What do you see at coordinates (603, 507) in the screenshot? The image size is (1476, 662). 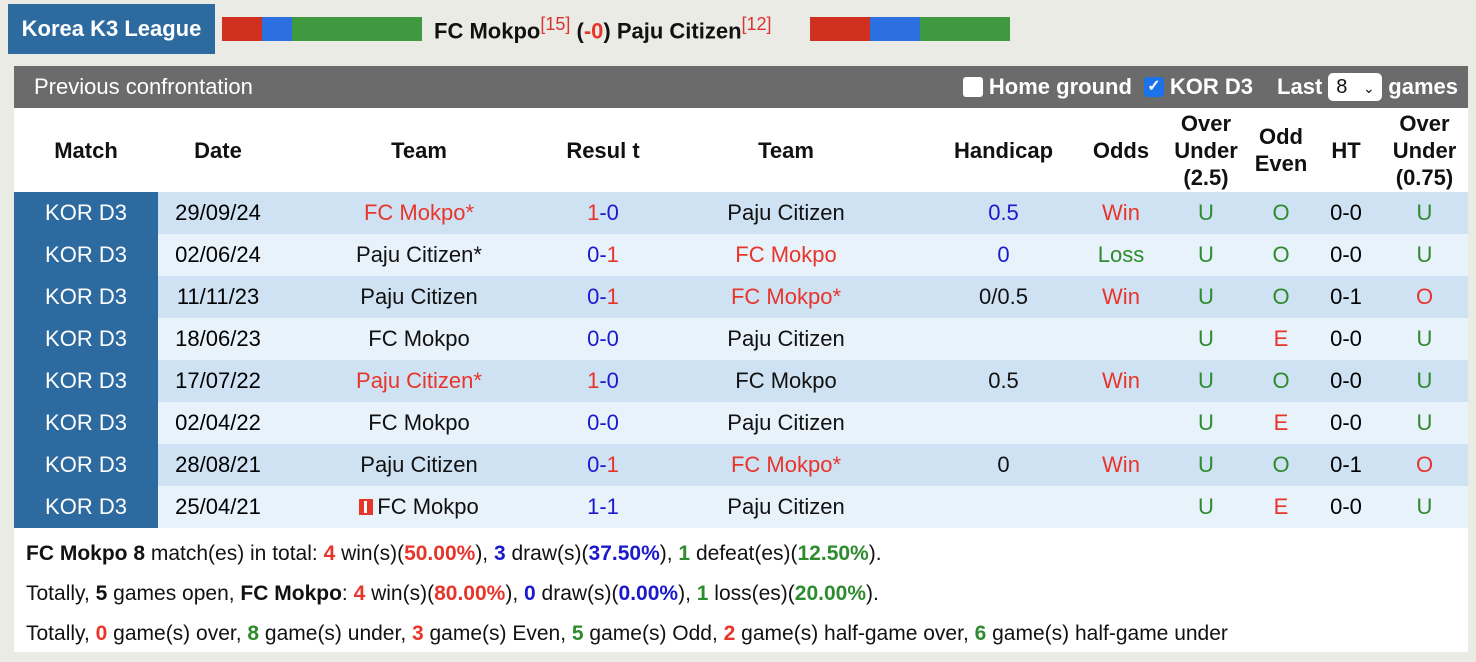 I see `result: 1-1` at bounding box center [603, 507].